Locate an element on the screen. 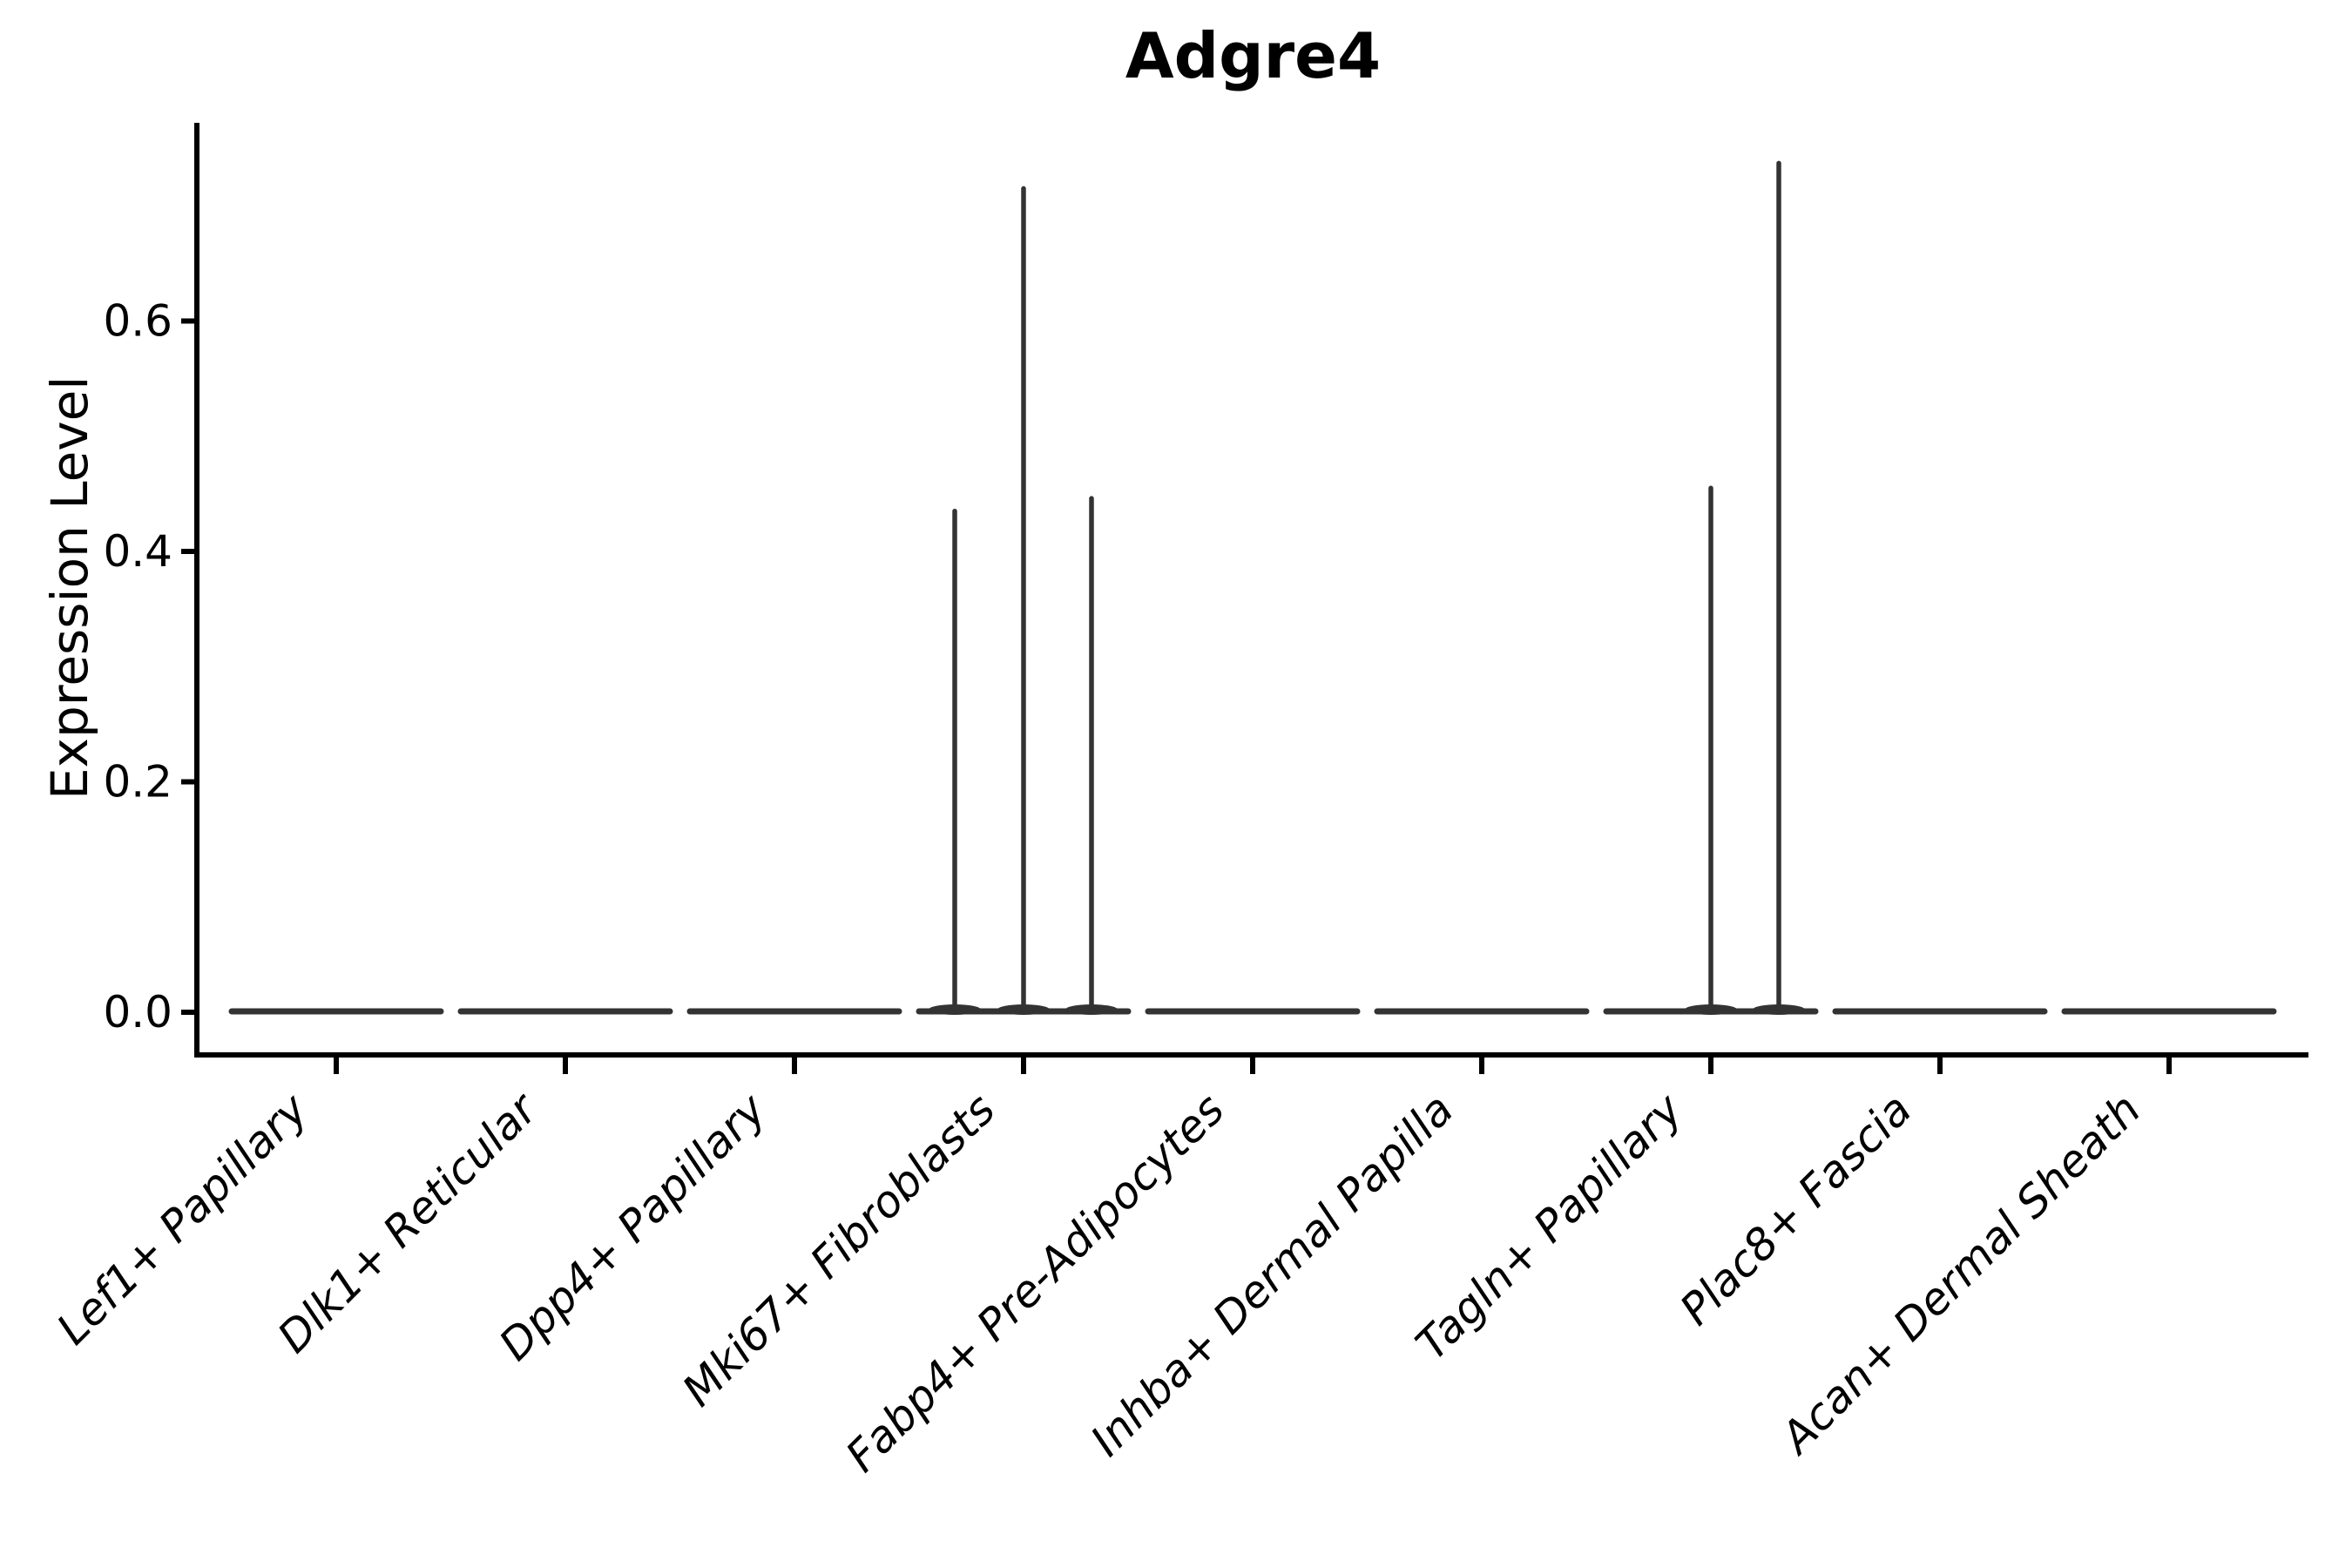 The height and width of the screenshot is (1568, 2352). plot-title: Adgre4 is located at coordinates (1253, 56).